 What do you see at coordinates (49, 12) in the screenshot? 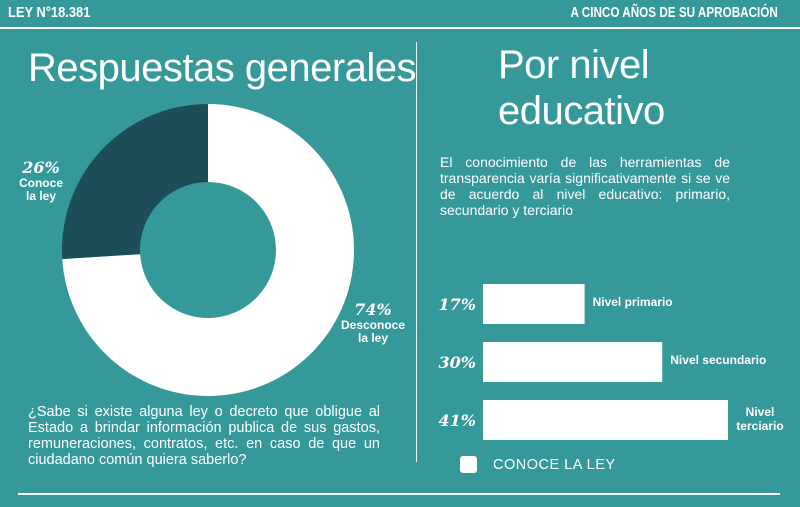
I see `law-number-header: LEY N°18.381` at bounding box center [49, 12].